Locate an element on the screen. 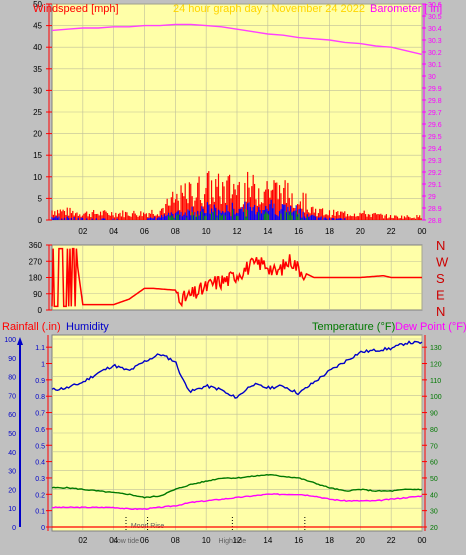  temperature-tick-label: 50 is located at coordinates (434, 479).